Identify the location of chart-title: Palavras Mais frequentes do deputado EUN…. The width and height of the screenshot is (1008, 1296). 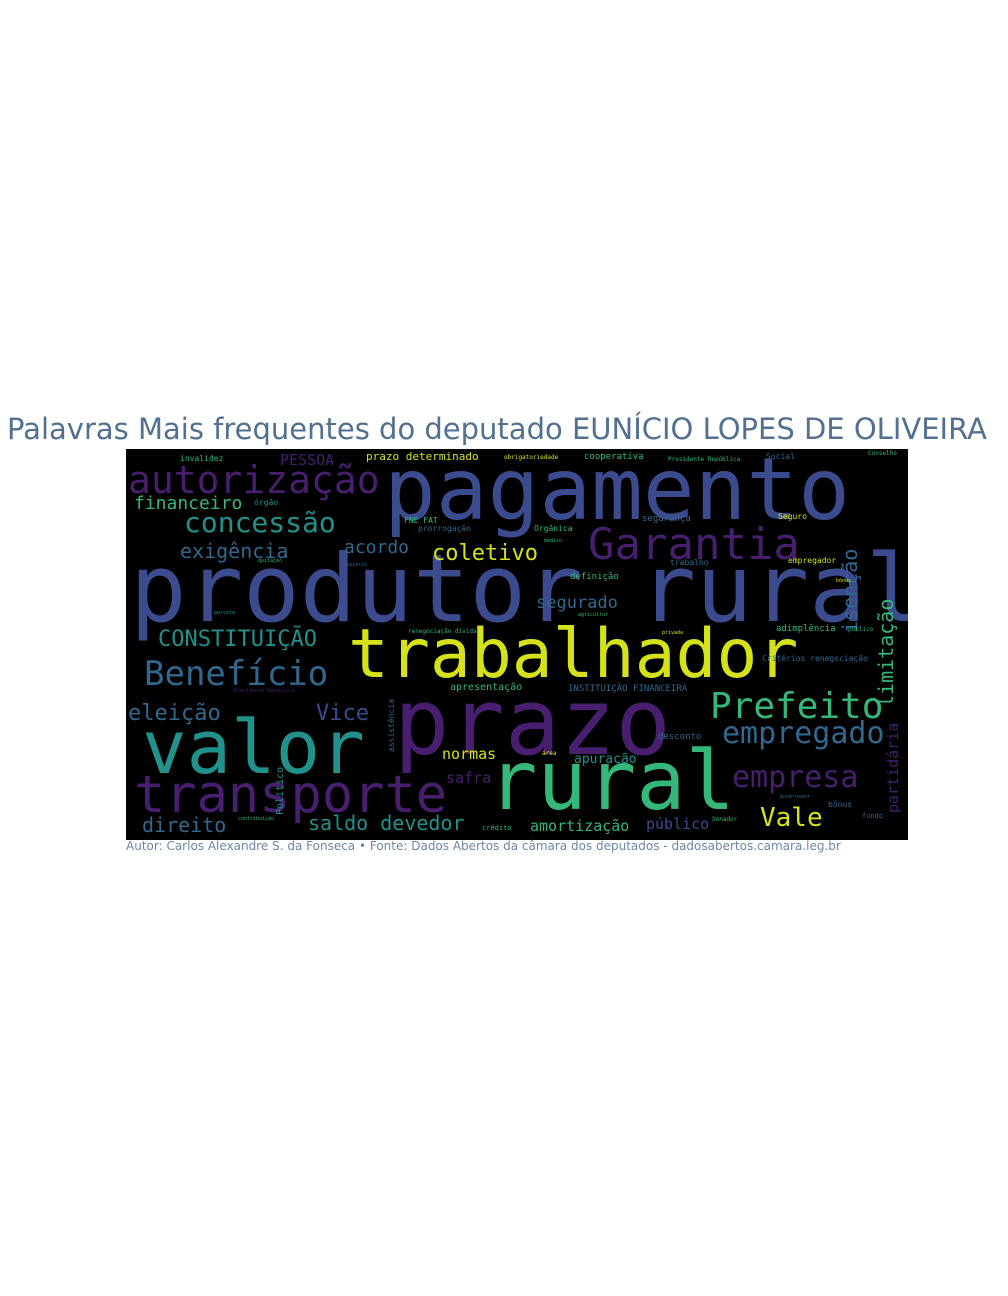
(497, 429).